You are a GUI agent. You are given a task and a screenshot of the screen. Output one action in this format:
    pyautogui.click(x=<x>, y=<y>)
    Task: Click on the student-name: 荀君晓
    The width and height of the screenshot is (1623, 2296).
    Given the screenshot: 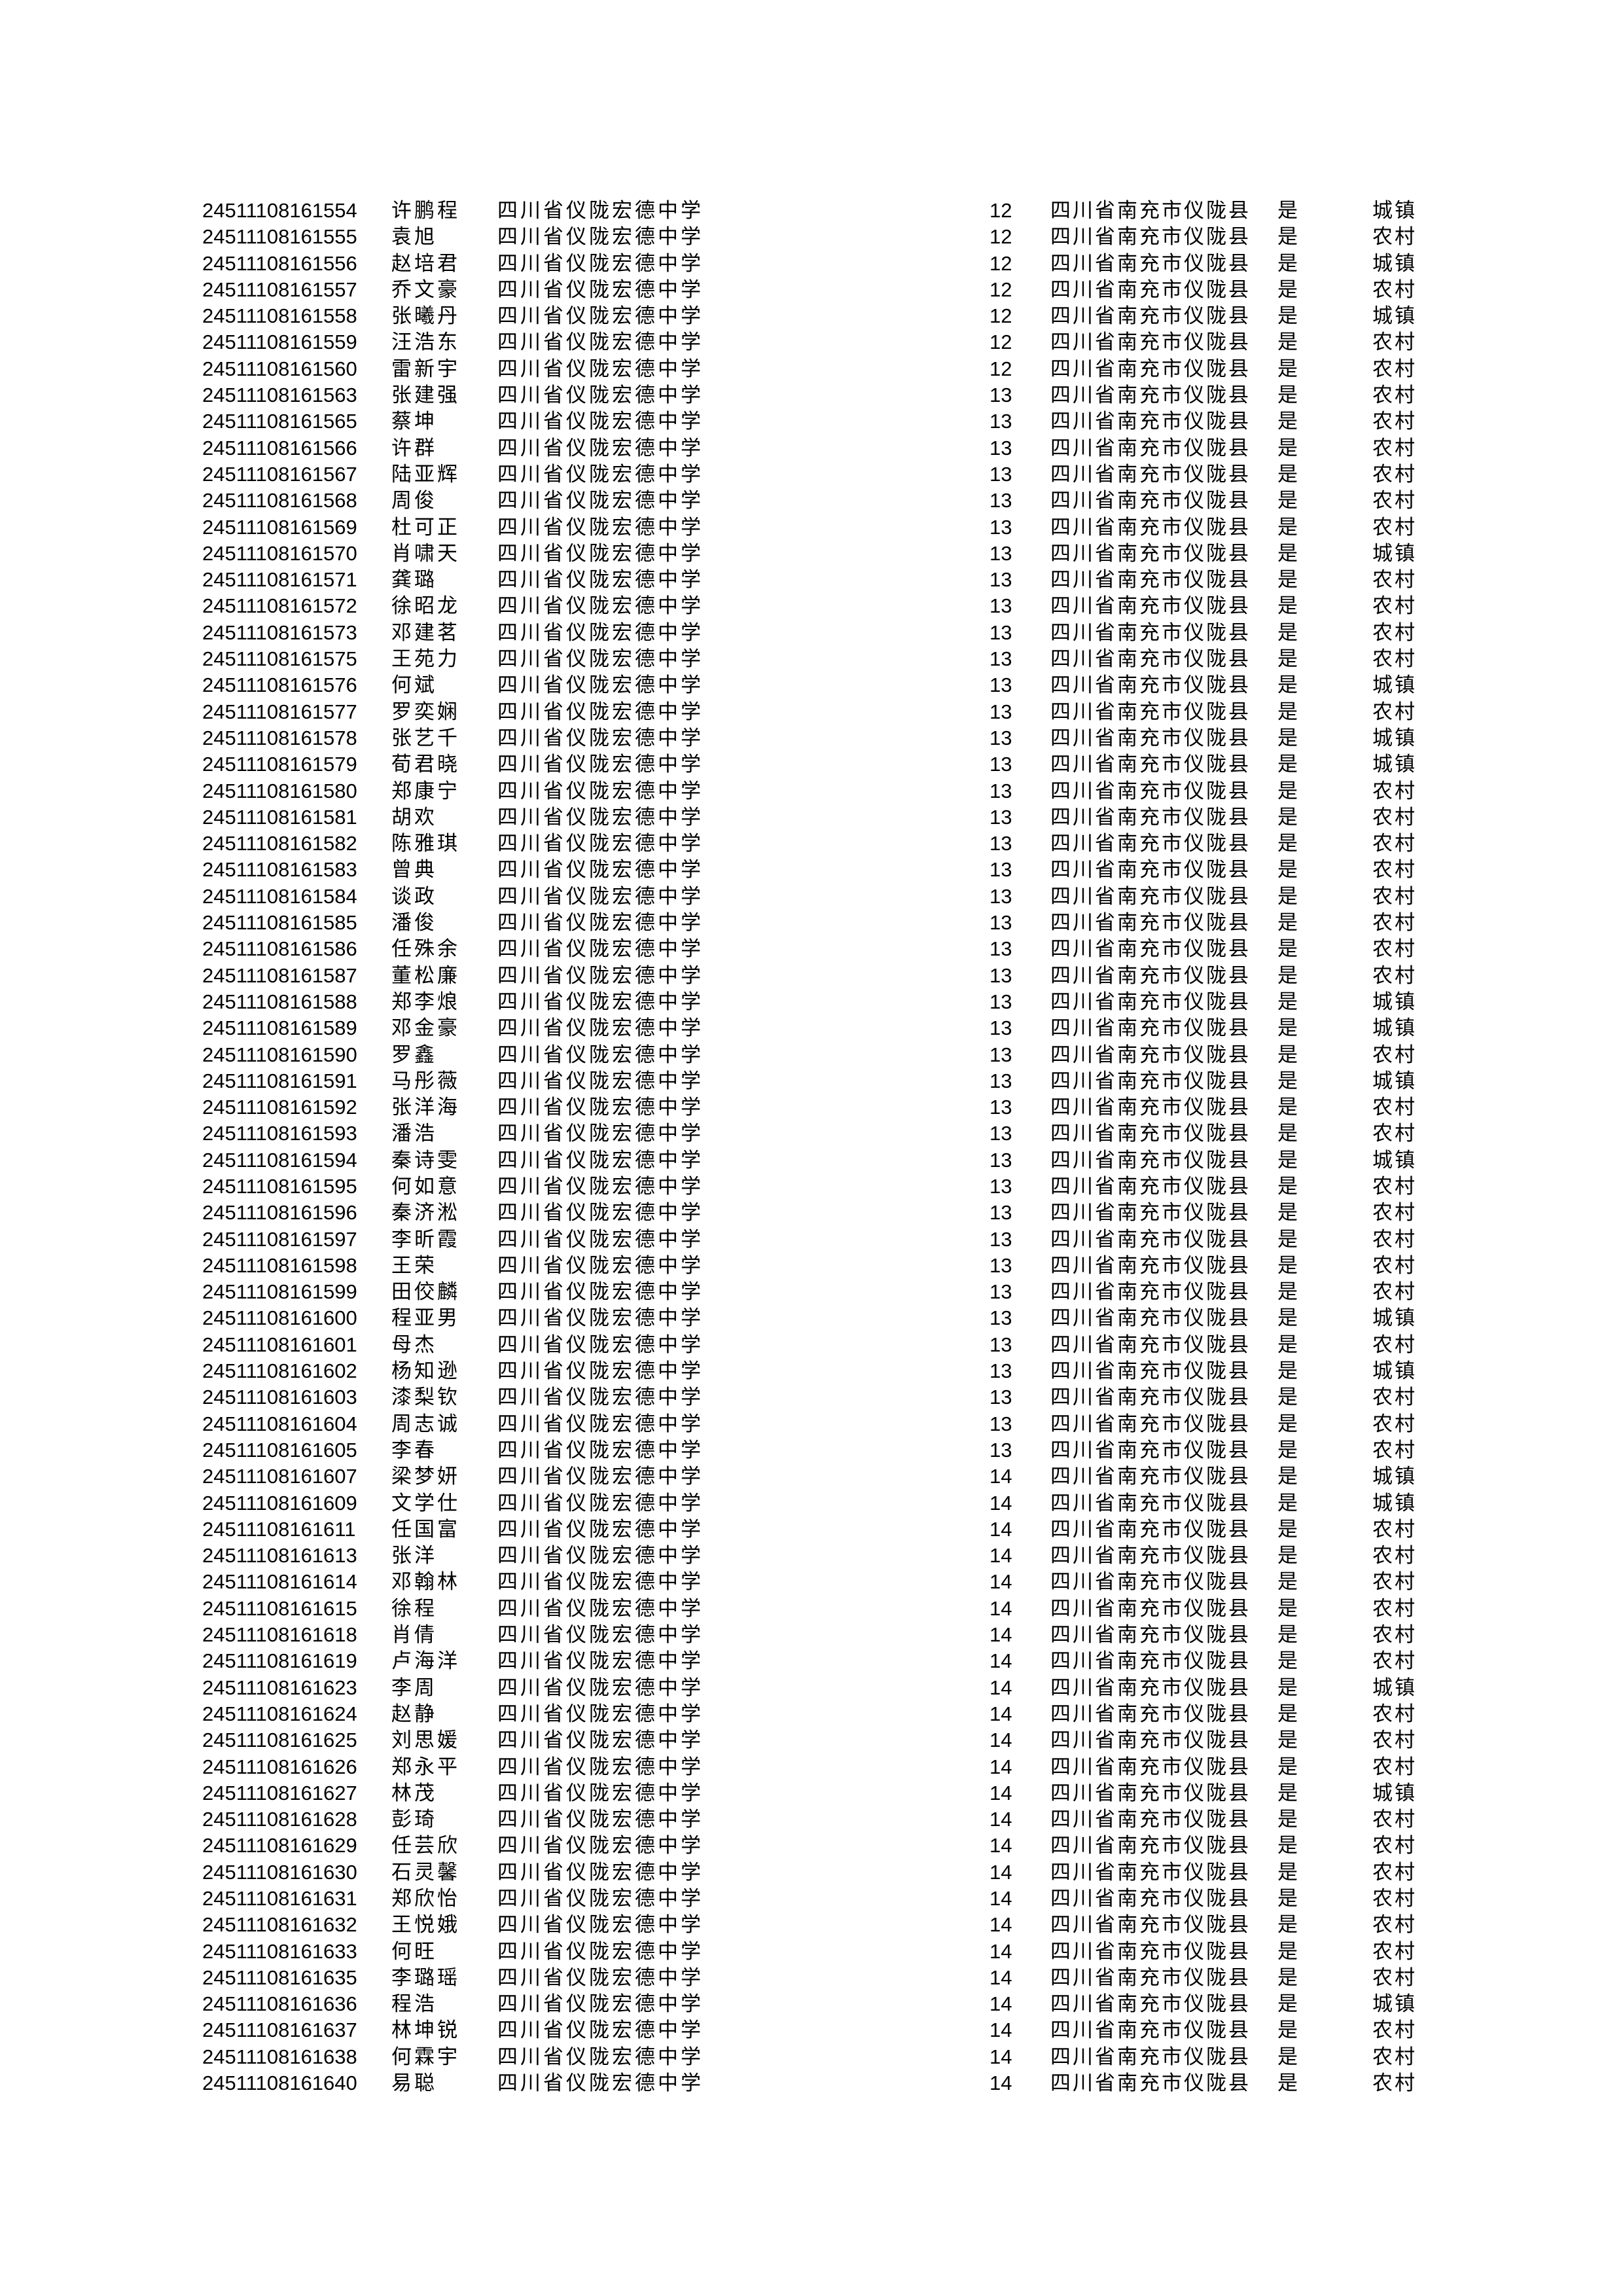 What is the action you would take?
    pyautogui.click(x=425, y=764)
    